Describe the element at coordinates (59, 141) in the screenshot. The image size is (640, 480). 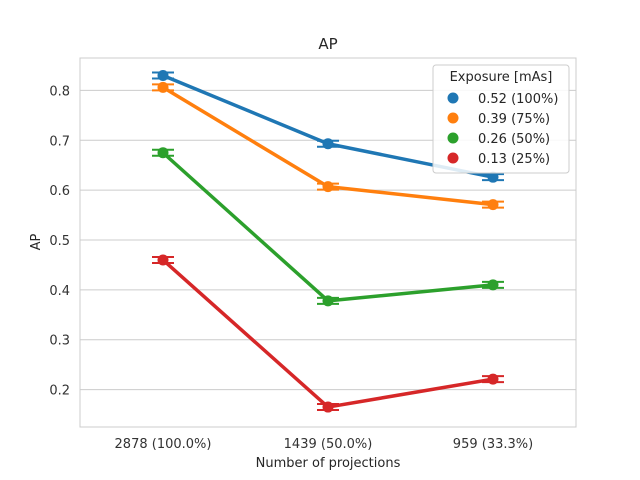
I see `y-tick-label: 0.7` at that location.